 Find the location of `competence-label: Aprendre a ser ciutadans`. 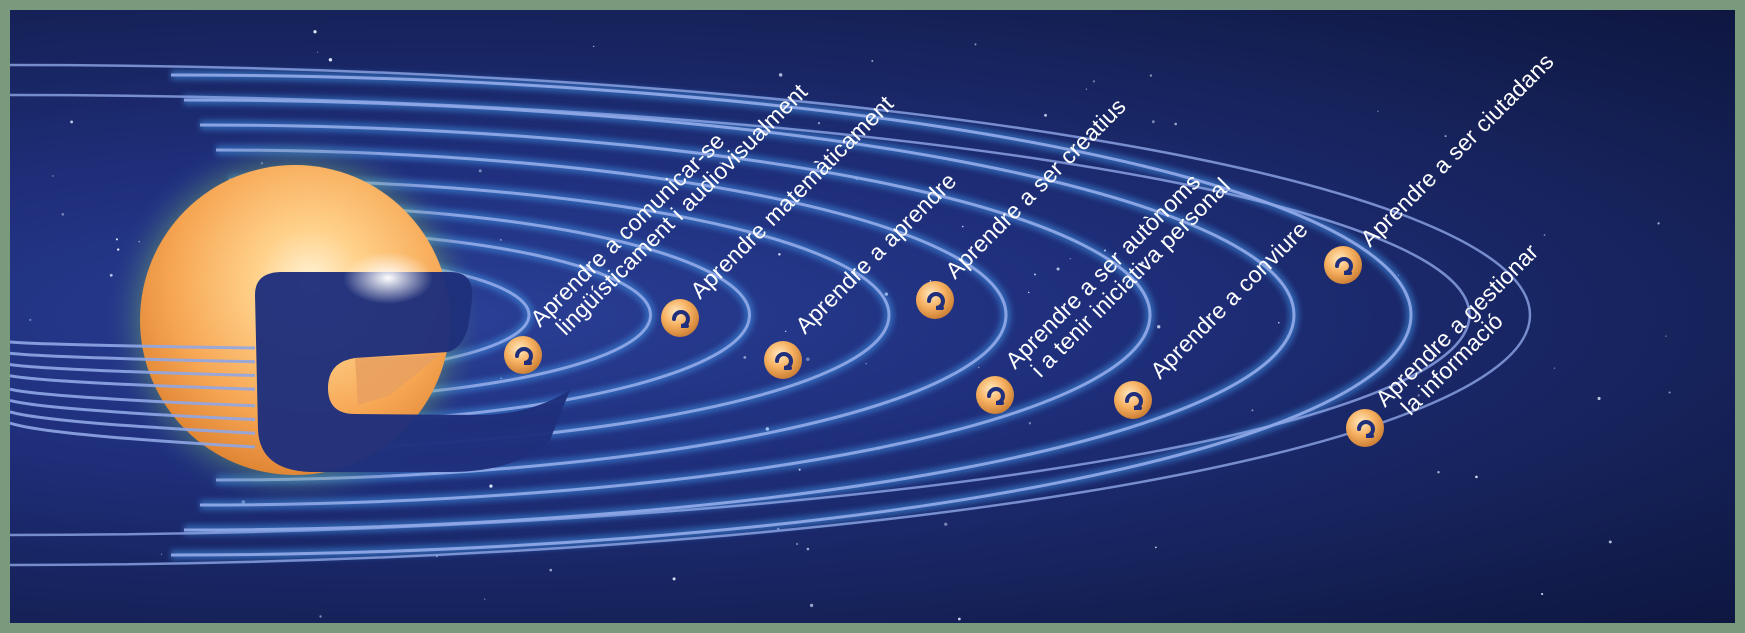

competence-label: Aprendre a ser ciutadans is located at coordinates (1457, 150).